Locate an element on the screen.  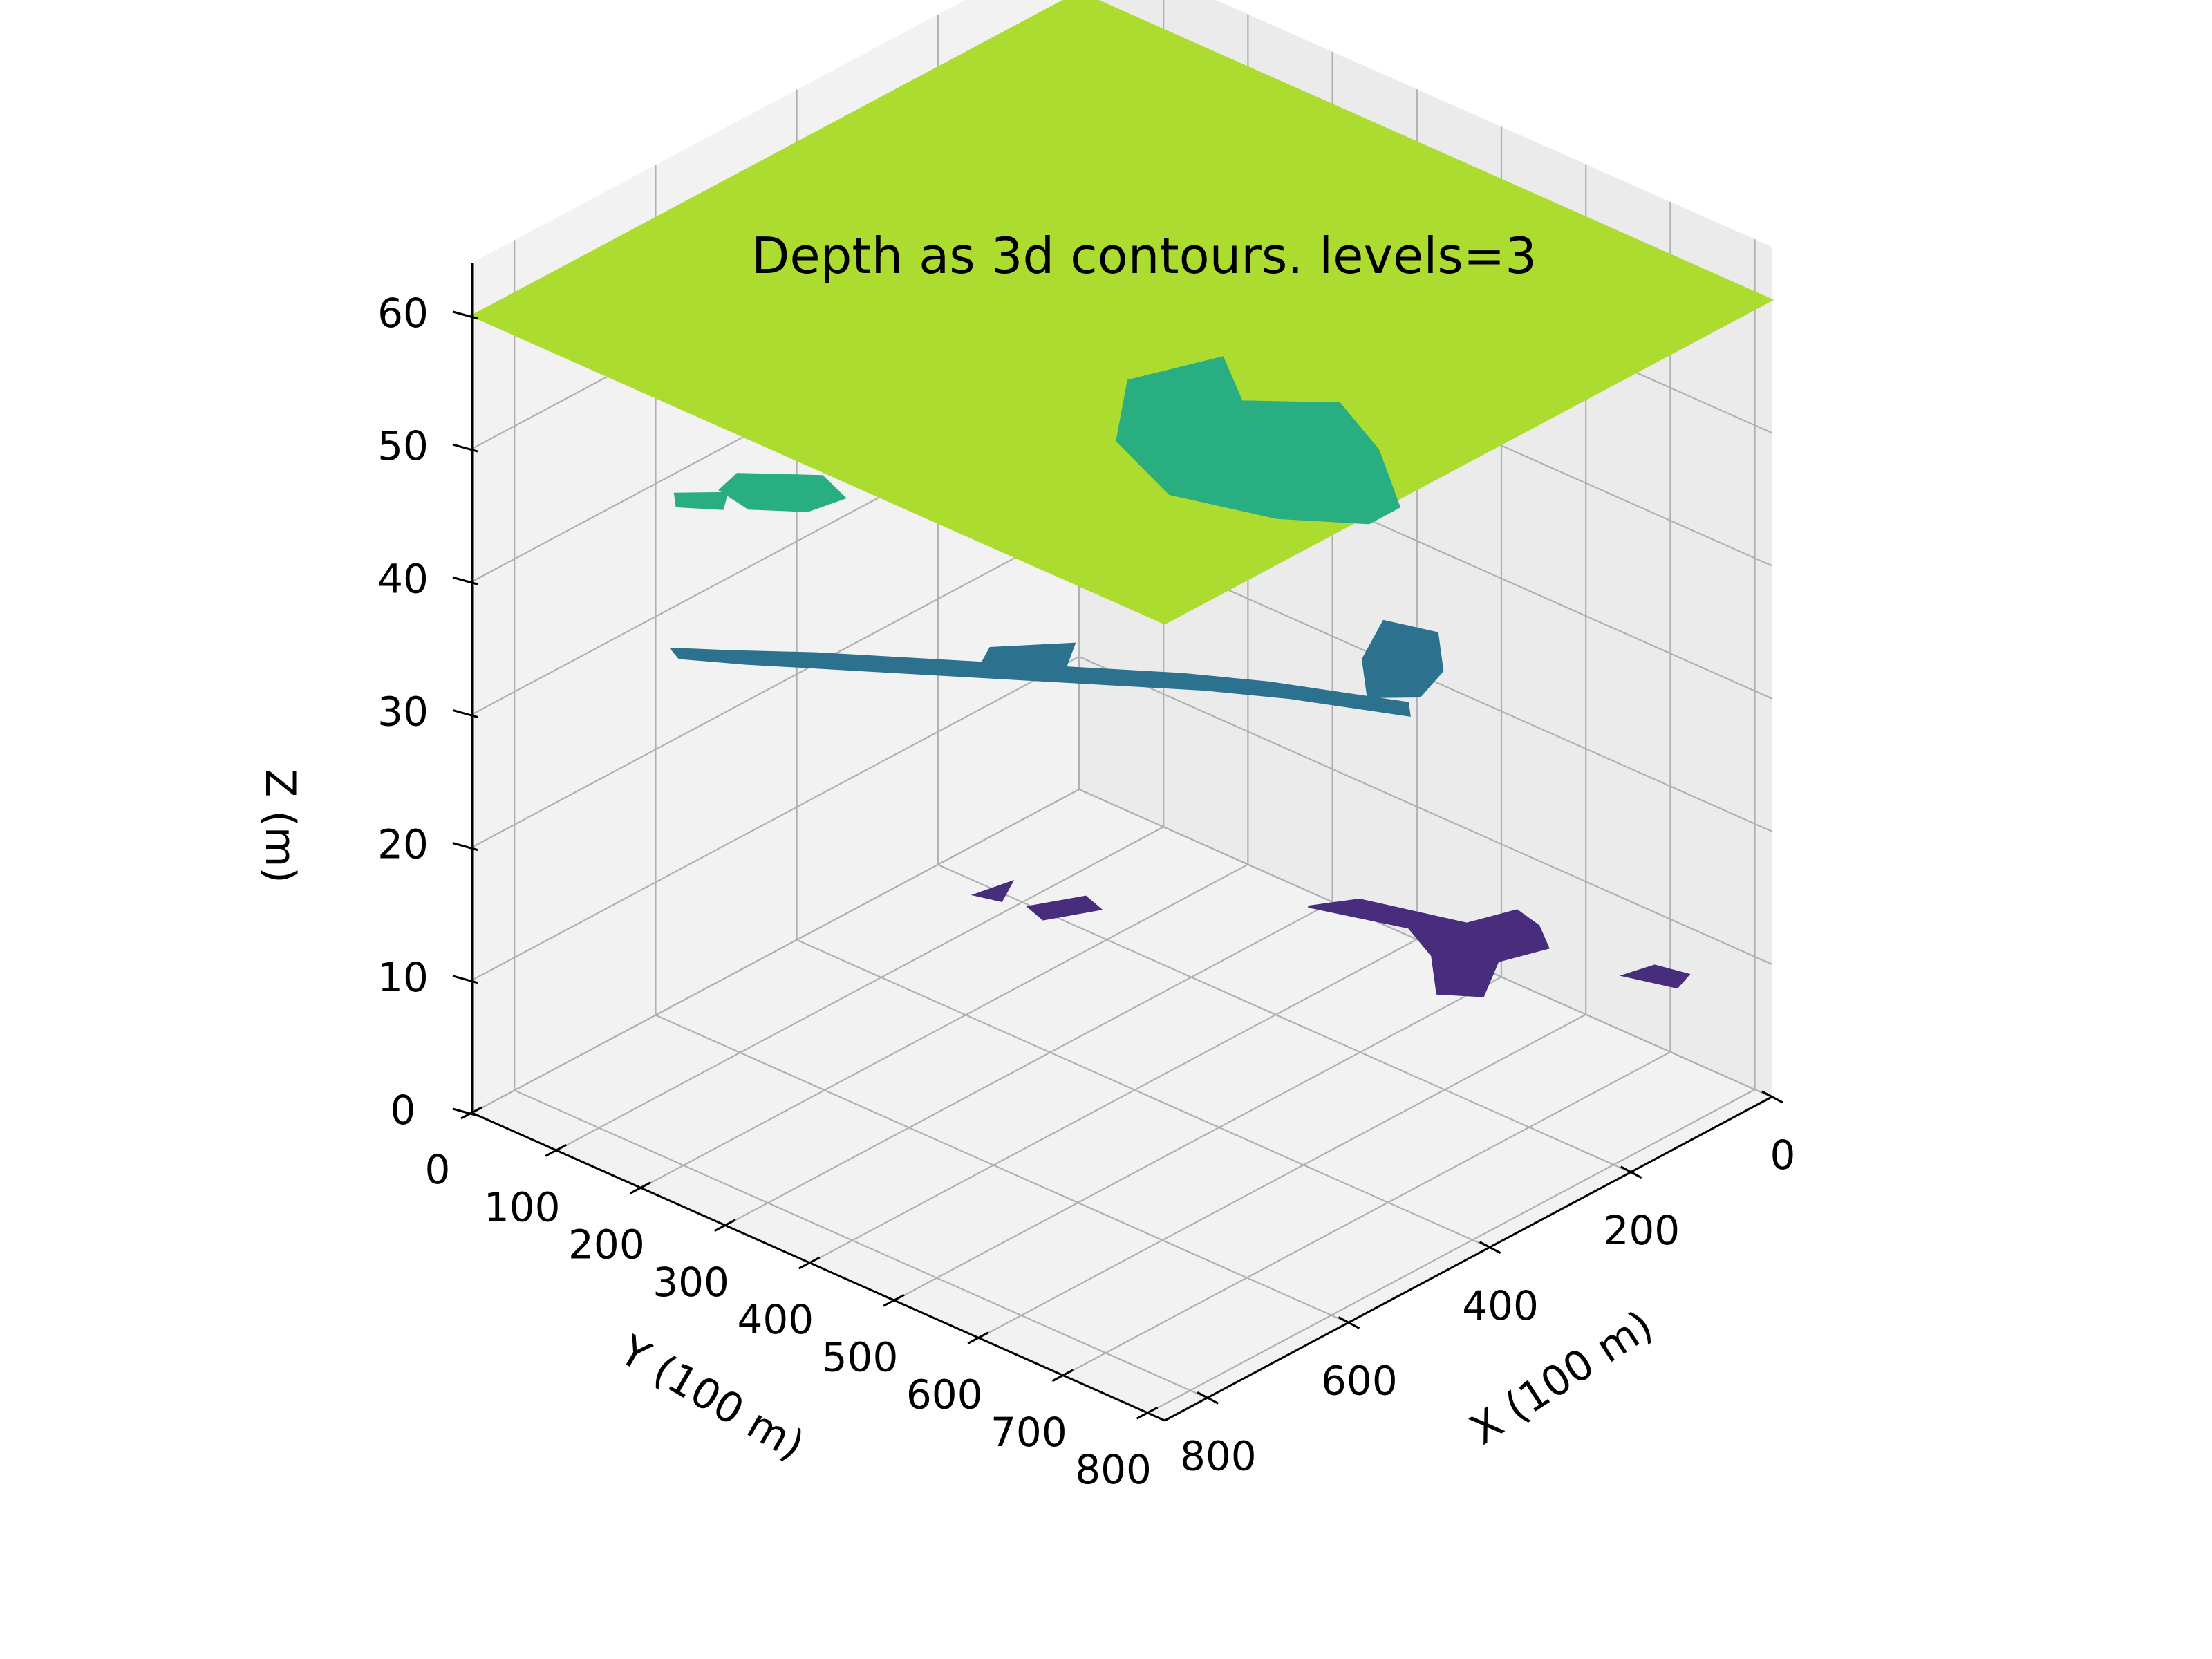
z-tick-label: 10 is located at coordinates (403, 978).